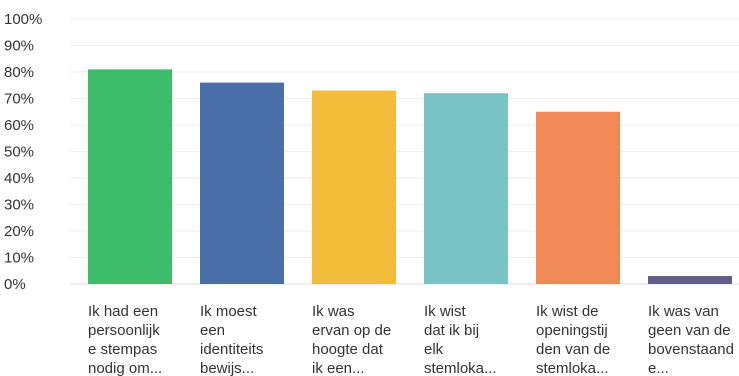 This screenshot has height=376, width=739. What do you see at coordinates (15, 284) in the screenshot?
I see `y-tick-label: 0%` at bounding box center [15, 284].